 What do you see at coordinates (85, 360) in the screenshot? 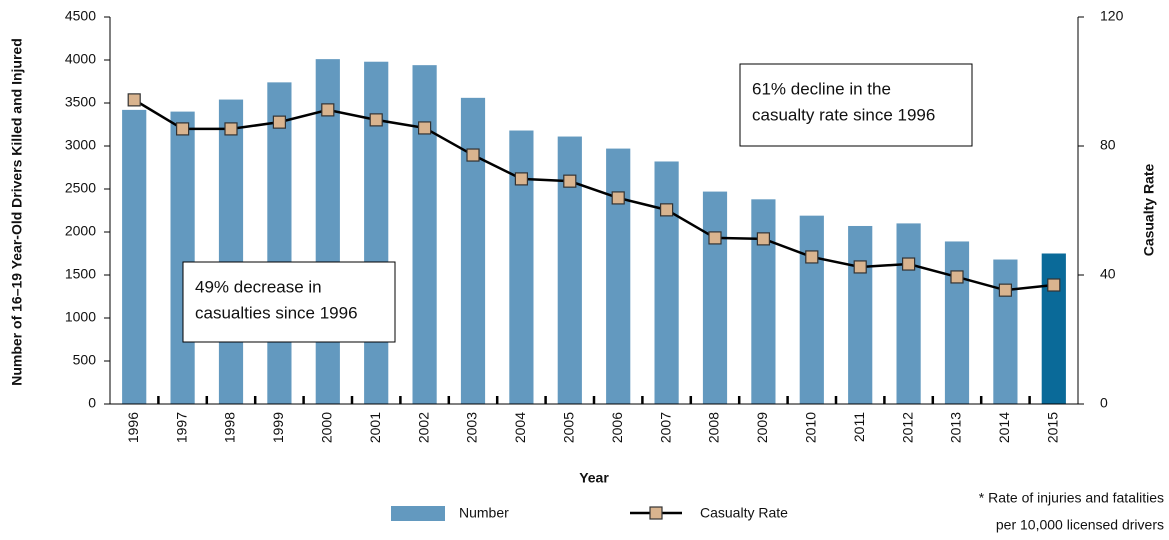
I see `y-tick-label: 500` at bounding box center [85, 360].